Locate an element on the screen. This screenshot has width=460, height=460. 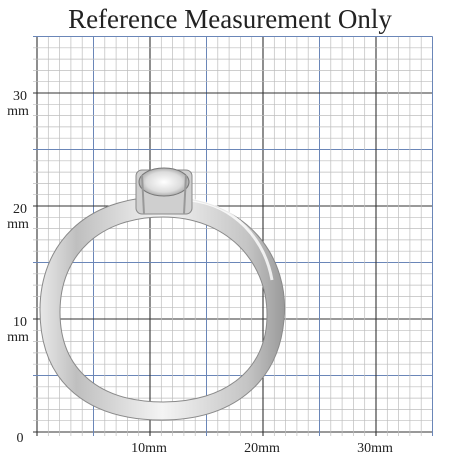
x-label: 10mm is located at coordinates (149, 448).